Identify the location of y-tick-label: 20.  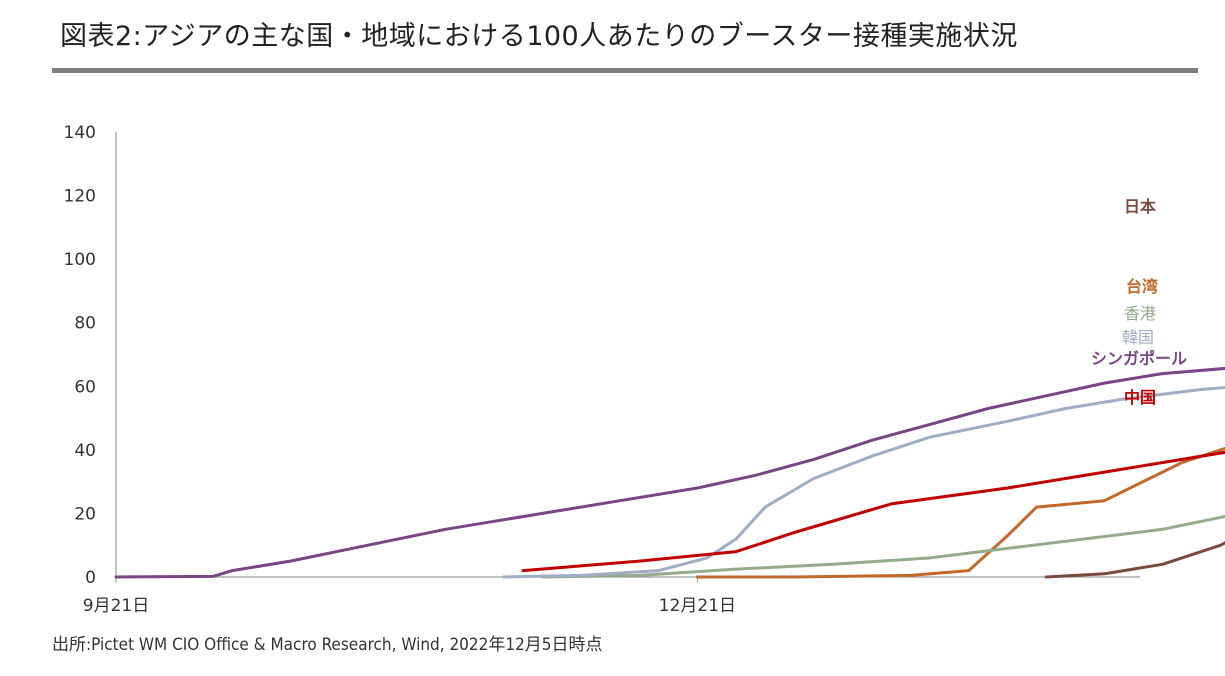
(85, 514).